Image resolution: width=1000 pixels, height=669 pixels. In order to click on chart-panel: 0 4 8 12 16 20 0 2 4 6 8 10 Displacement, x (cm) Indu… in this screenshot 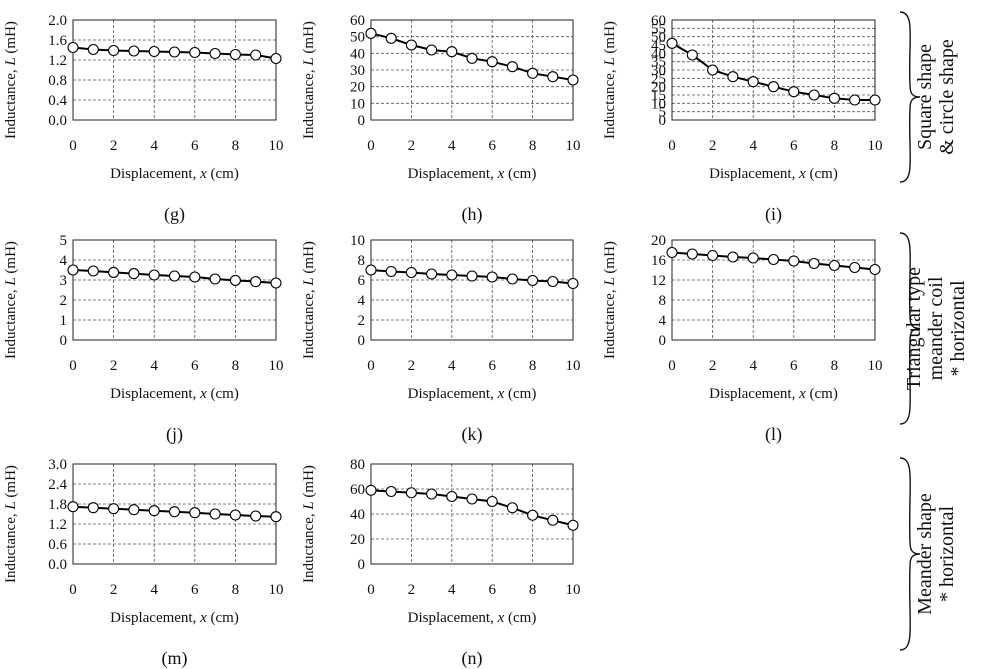, I will do `click(742, 339)`.